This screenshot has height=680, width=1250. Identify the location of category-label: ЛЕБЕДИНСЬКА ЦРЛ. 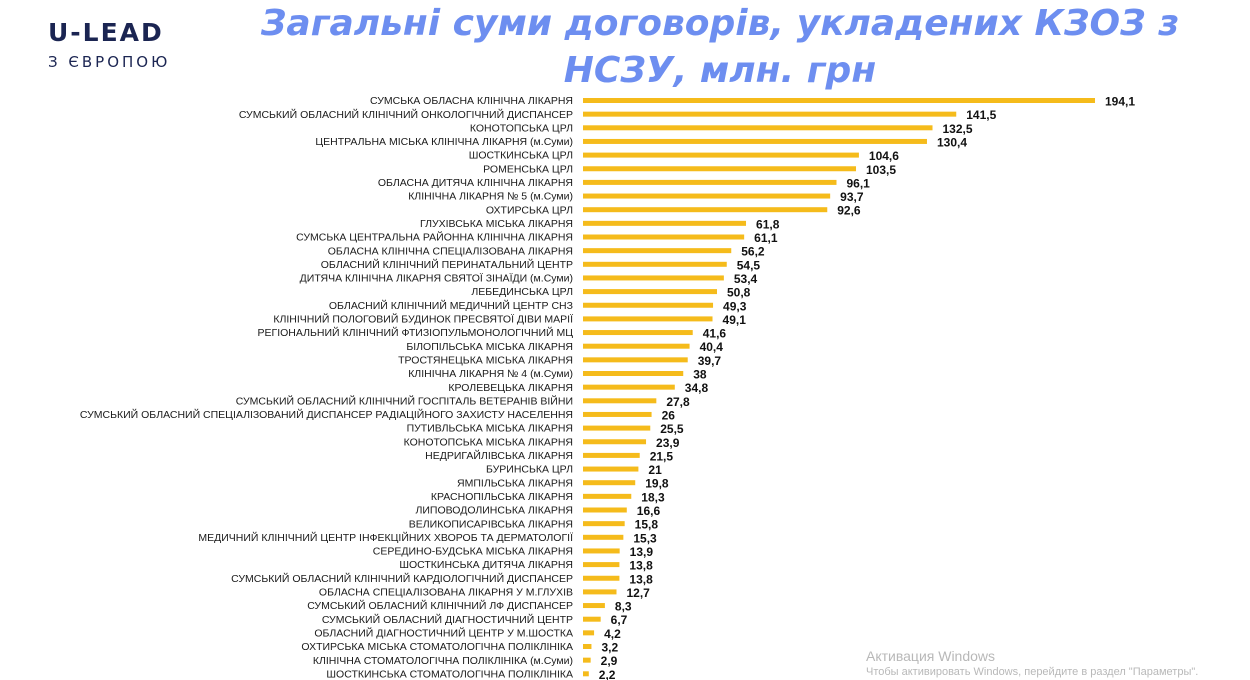
(522, 292).